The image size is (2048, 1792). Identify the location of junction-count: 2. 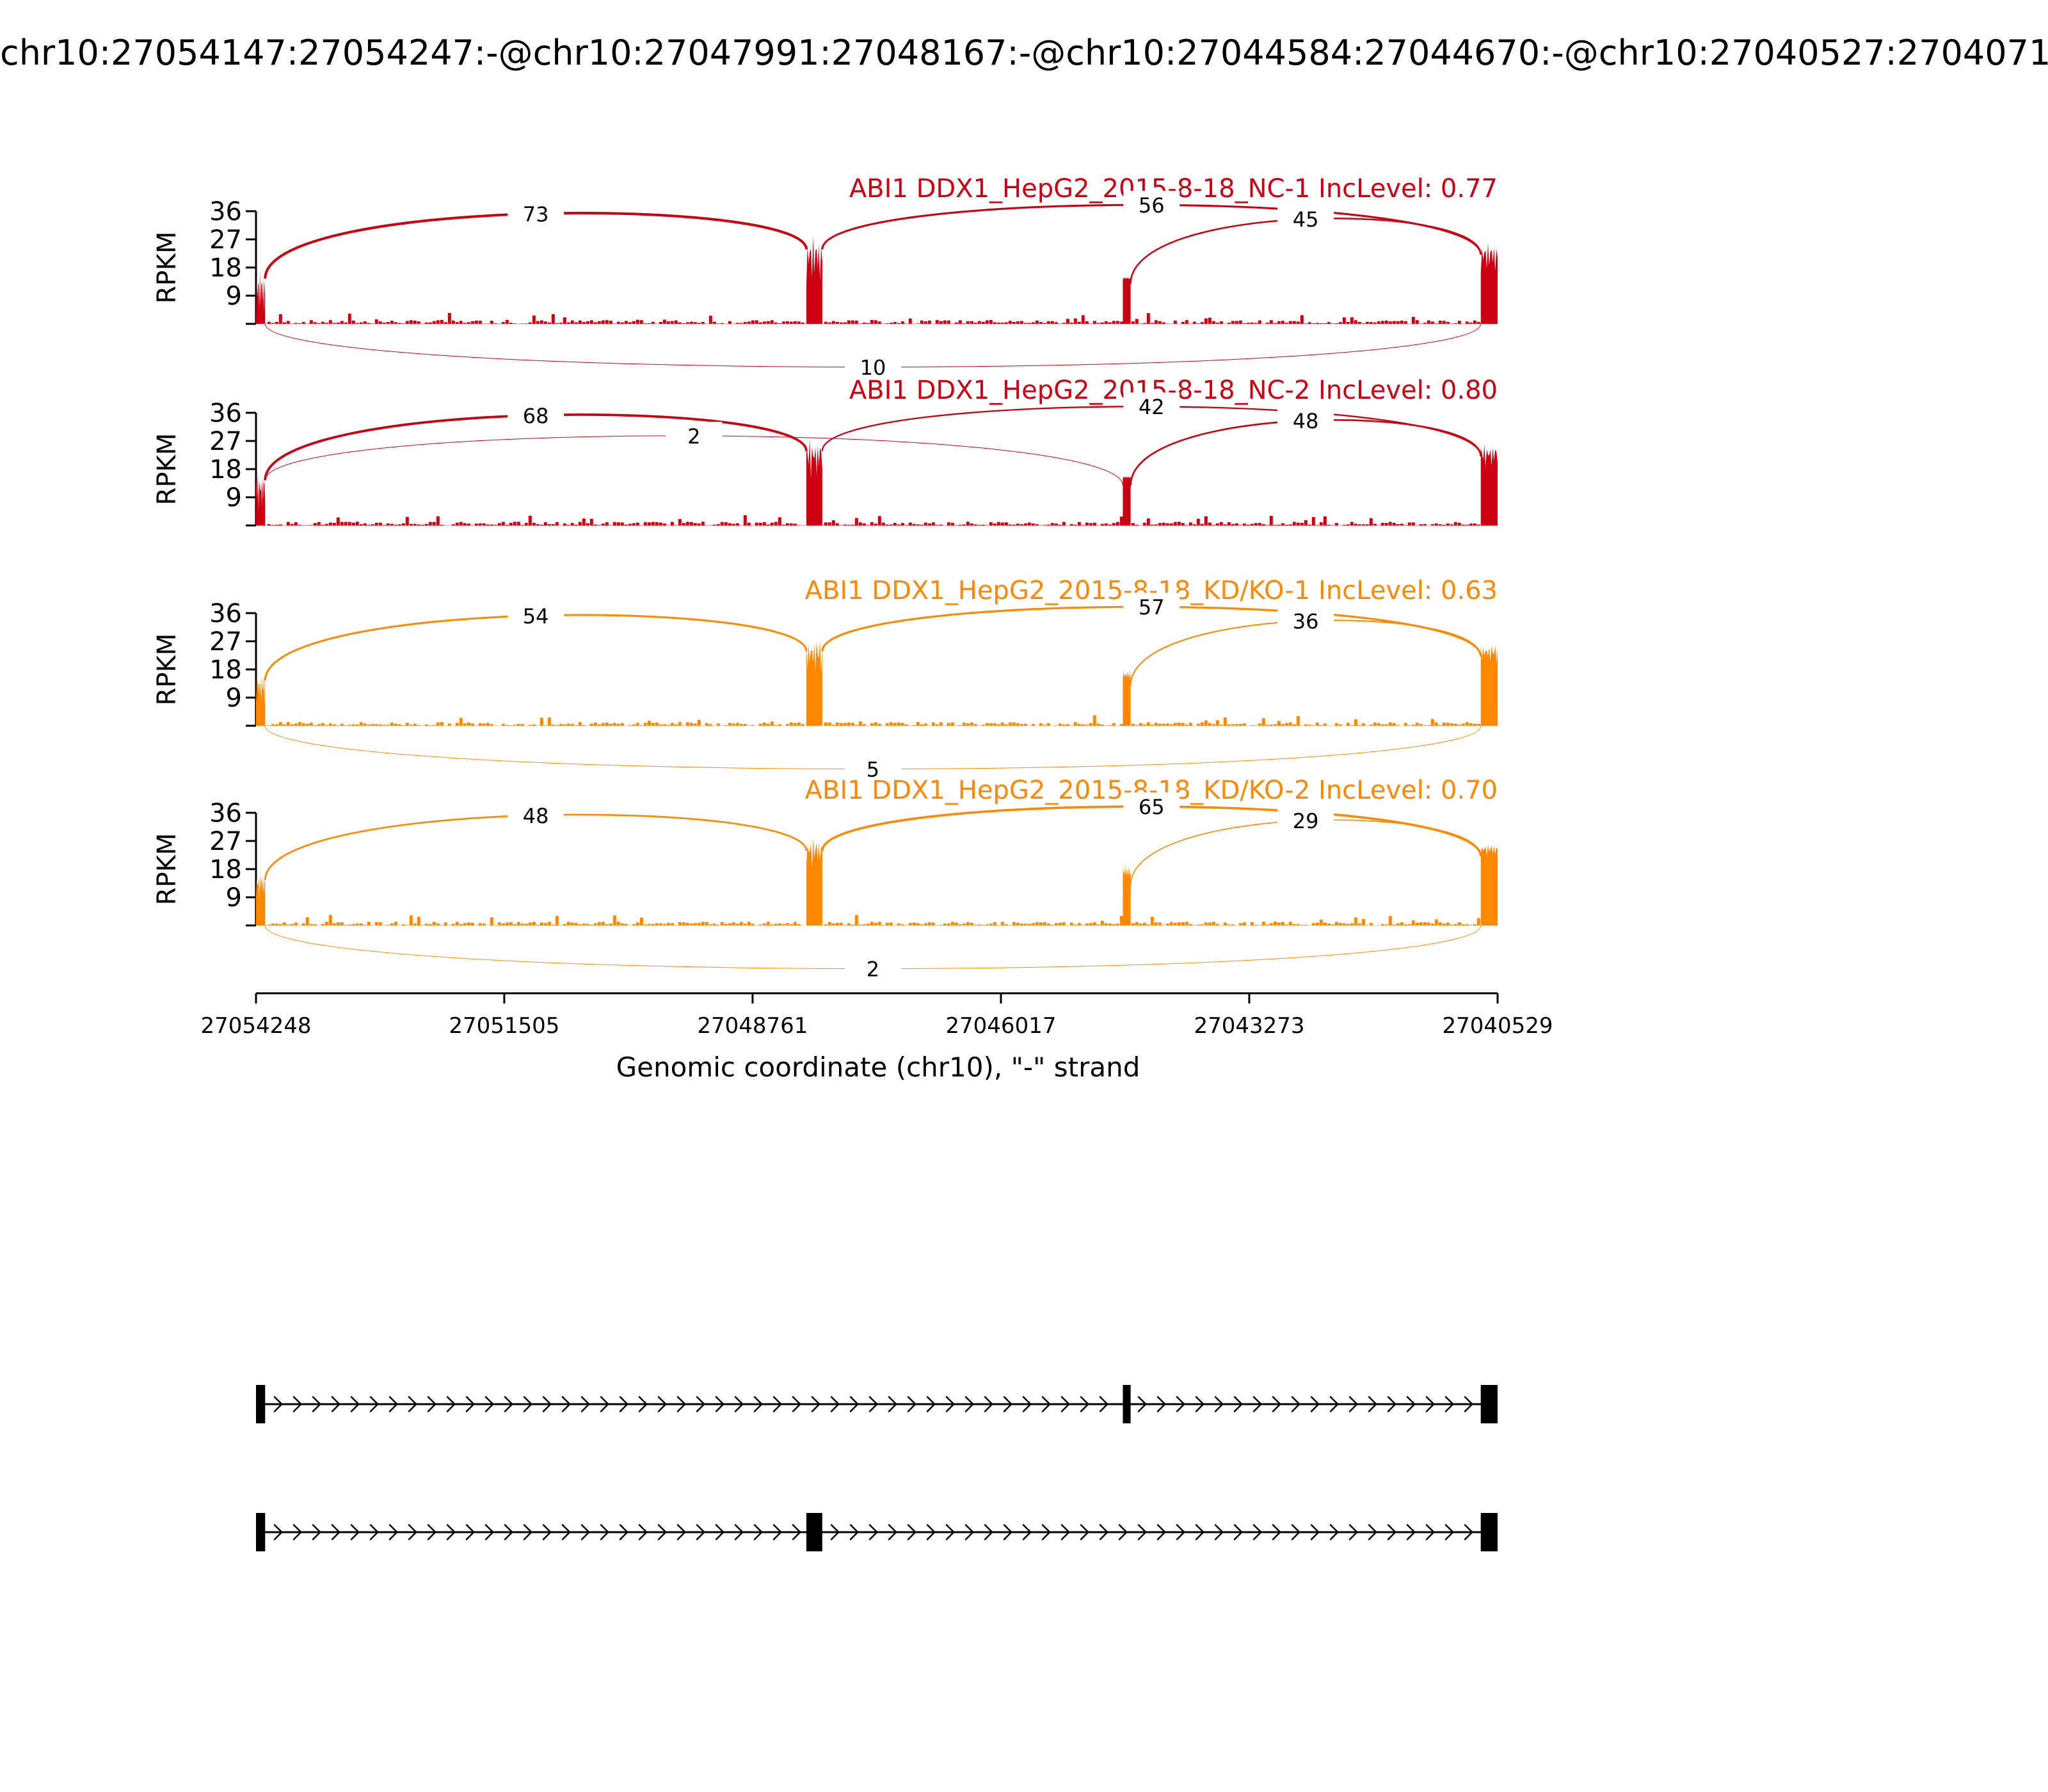
(873, 969).